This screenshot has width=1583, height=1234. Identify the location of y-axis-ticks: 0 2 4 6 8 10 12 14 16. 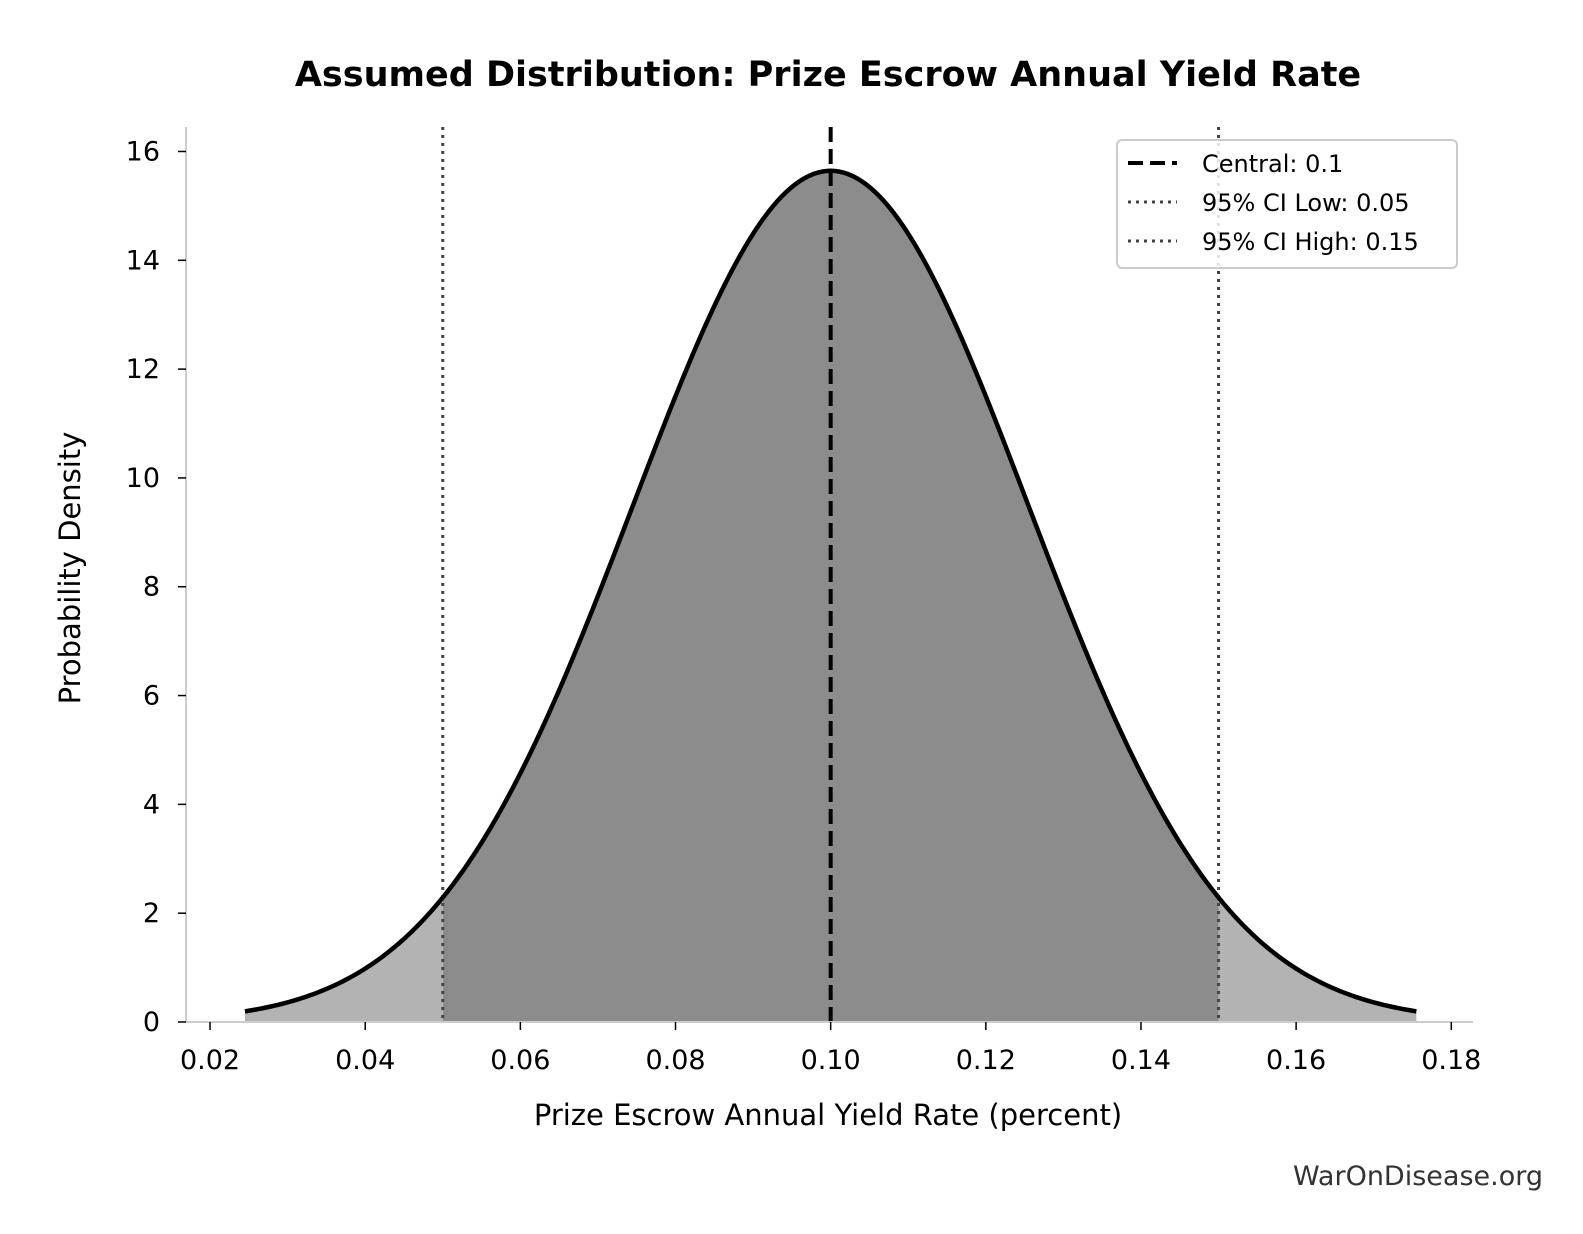
(156, 587).